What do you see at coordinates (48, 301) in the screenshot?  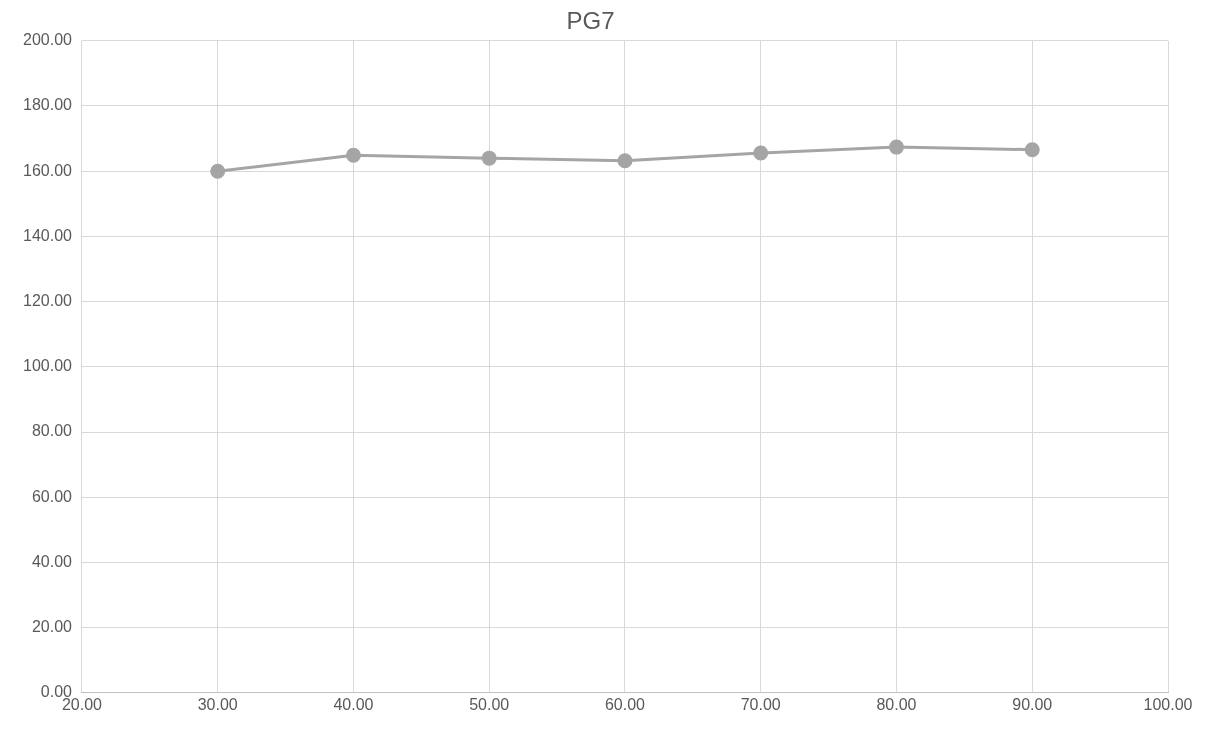 I see `y-tick-label: 120.00` at bounding box center [48, 301].